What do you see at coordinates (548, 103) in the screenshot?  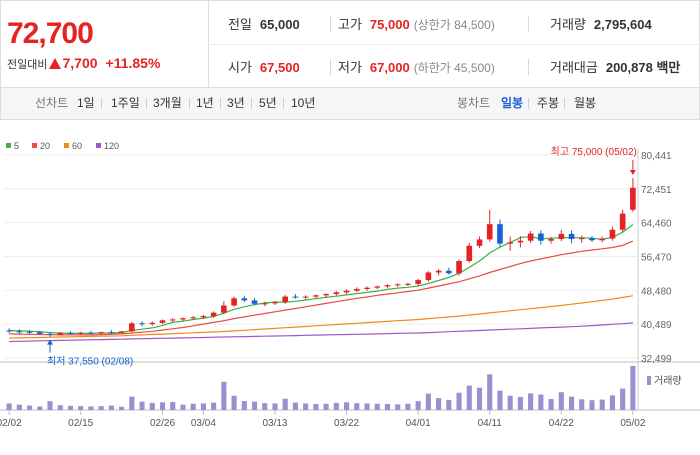 I see `tab-weekly: 주봉` at bounding box center [548, 103].